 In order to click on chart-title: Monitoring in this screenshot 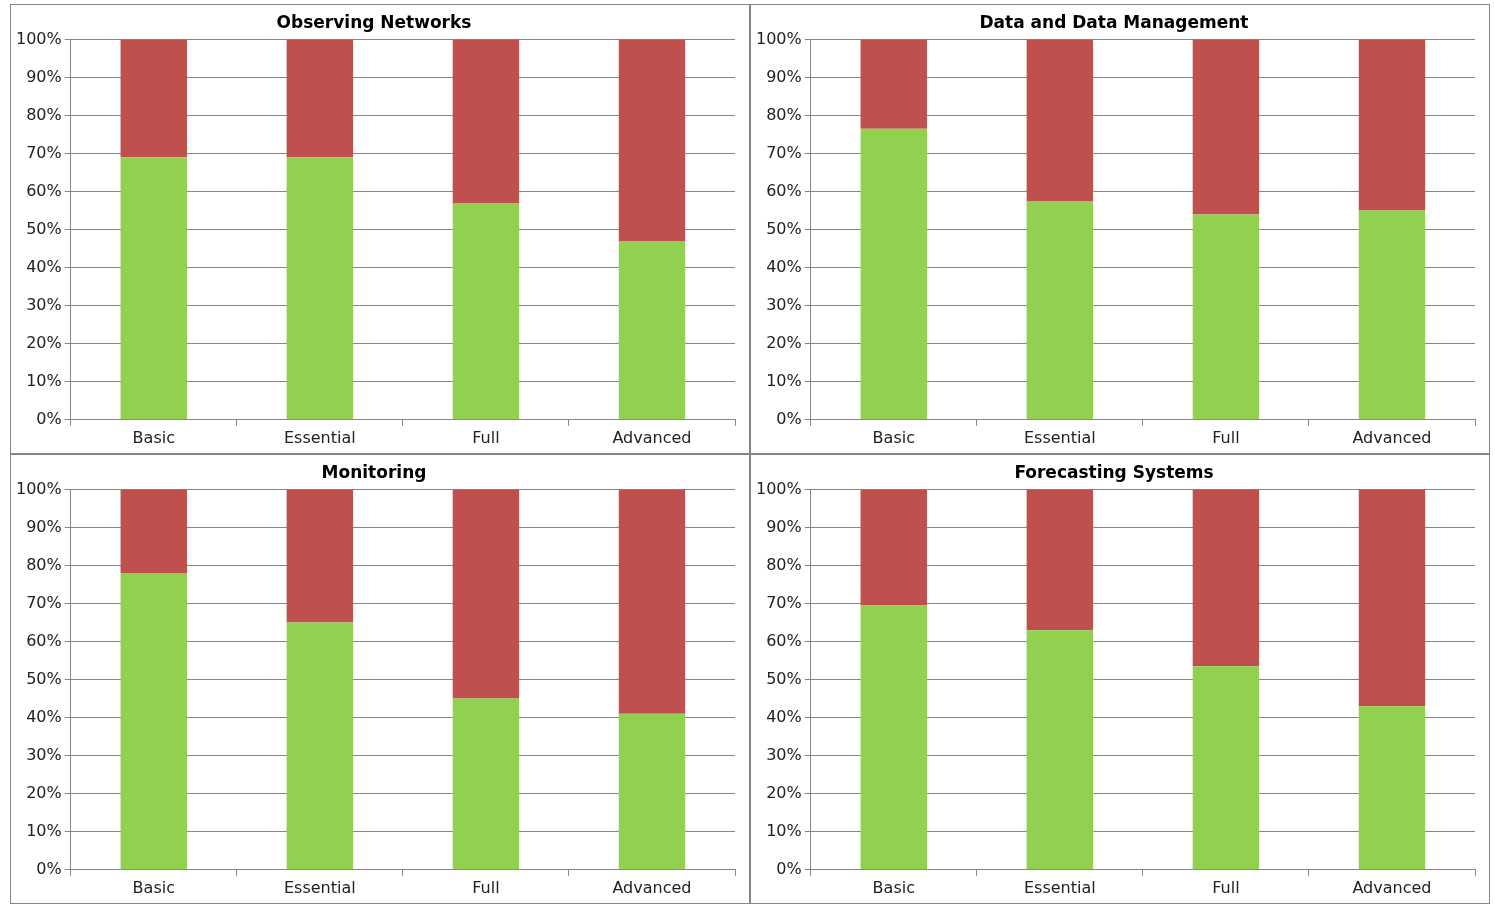, I will do `click(374, 471)`.